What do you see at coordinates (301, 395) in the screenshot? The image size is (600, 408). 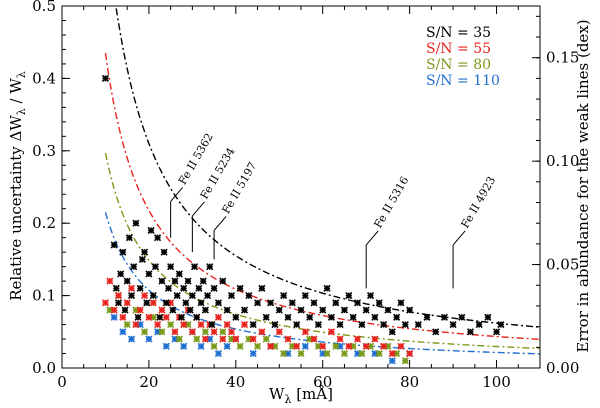 I see `x-axis-title: Wλ [mÅ]` at bounding box center [301, 395].